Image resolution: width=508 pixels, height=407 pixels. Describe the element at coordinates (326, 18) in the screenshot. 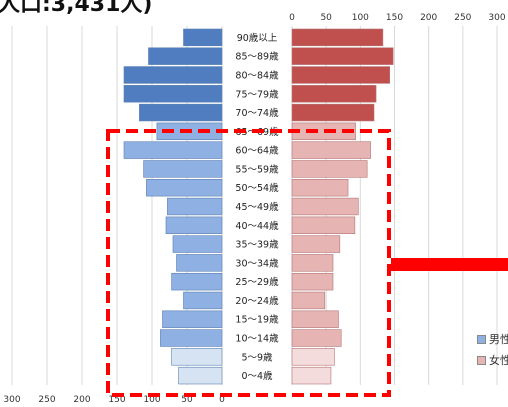

I see `tick-label-top: 50` at that location.